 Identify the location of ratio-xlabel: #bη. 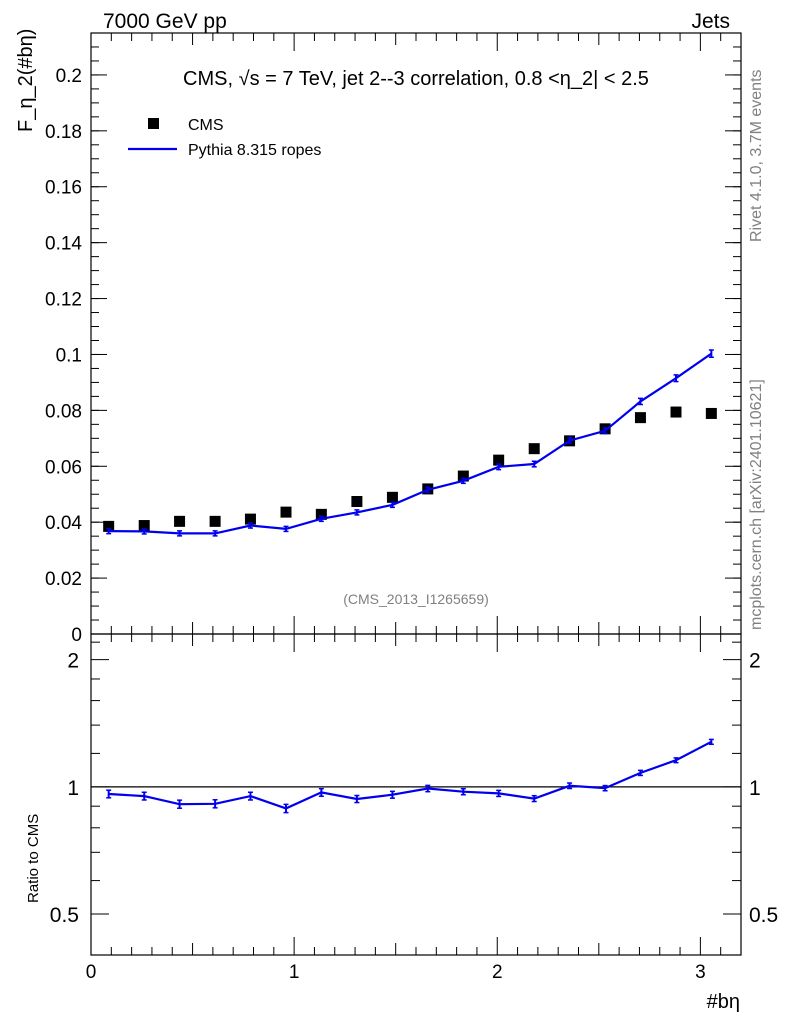
(723, 1002).